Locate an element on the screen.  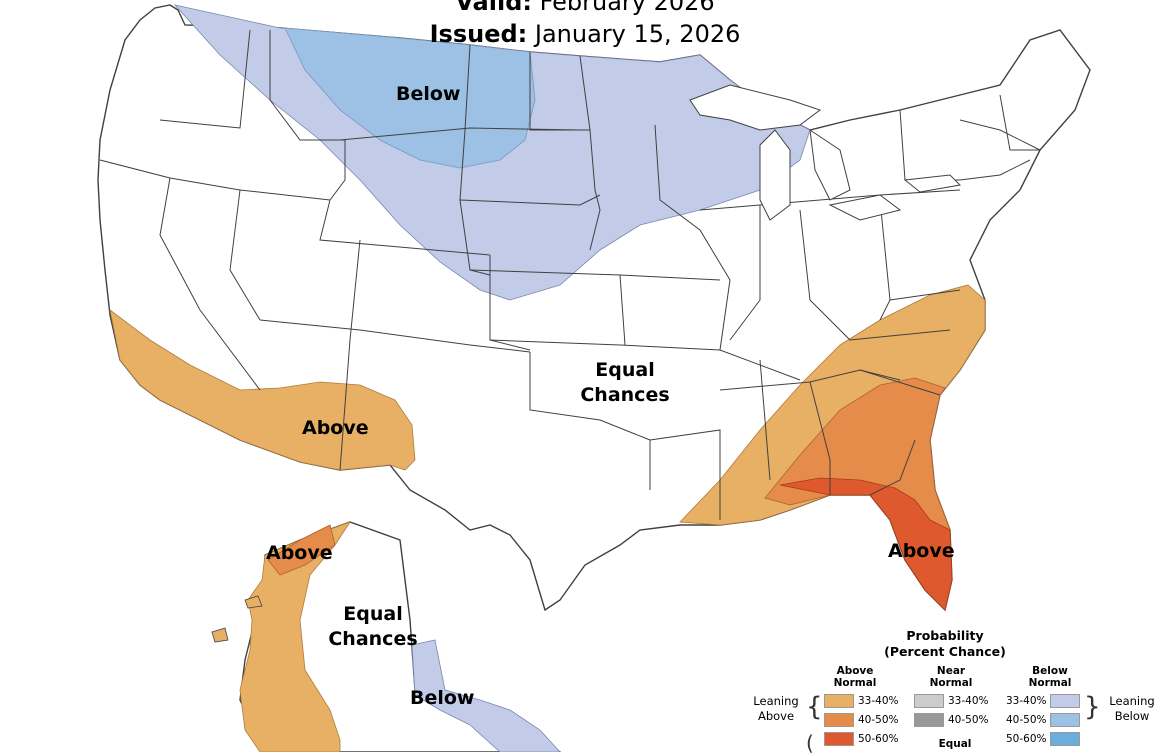
great-lakes is located at coordinates (825, 152).